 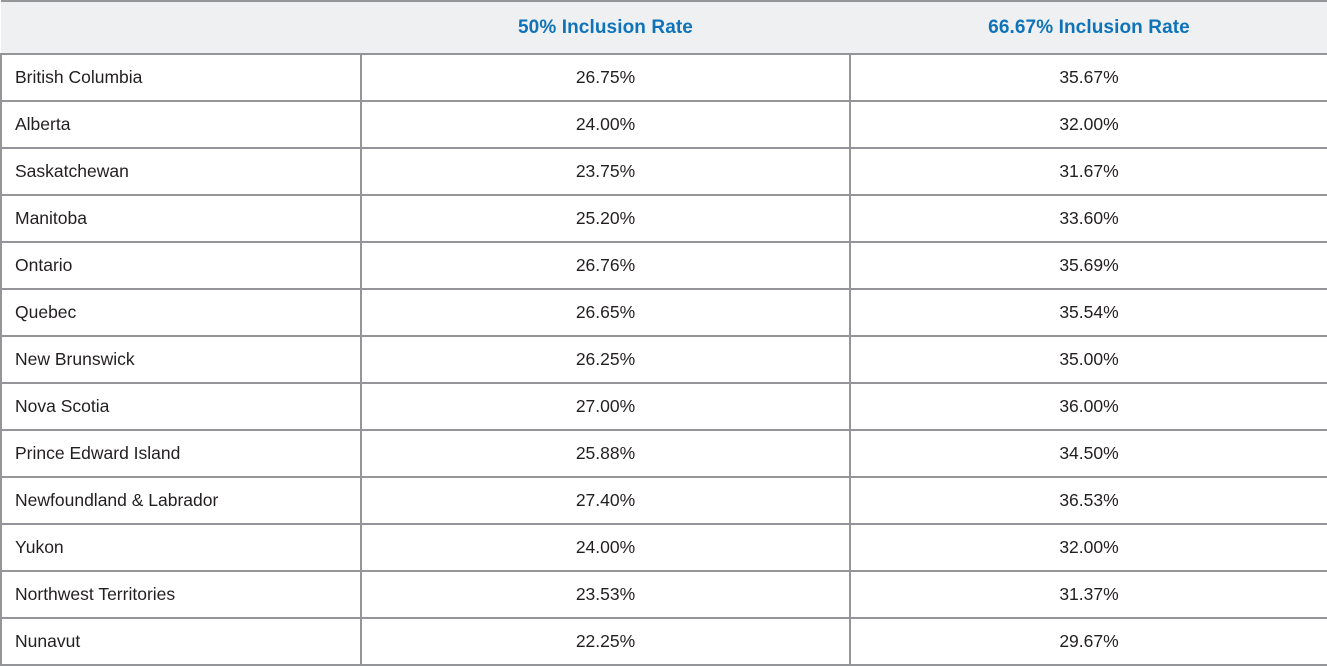 I want to click on table-row: Ontario 26.76% 35.69%, so click(x=663, y=265).